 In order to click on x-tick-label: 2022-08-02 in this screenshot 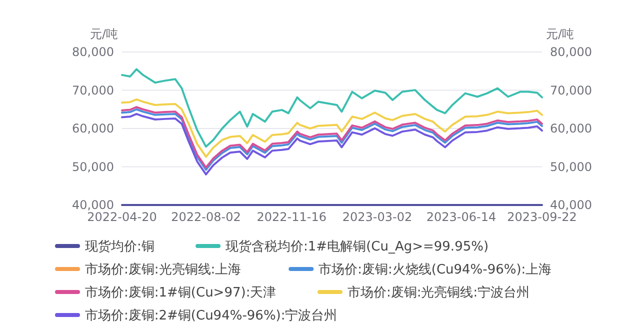, I will do `click(206, 217)`.